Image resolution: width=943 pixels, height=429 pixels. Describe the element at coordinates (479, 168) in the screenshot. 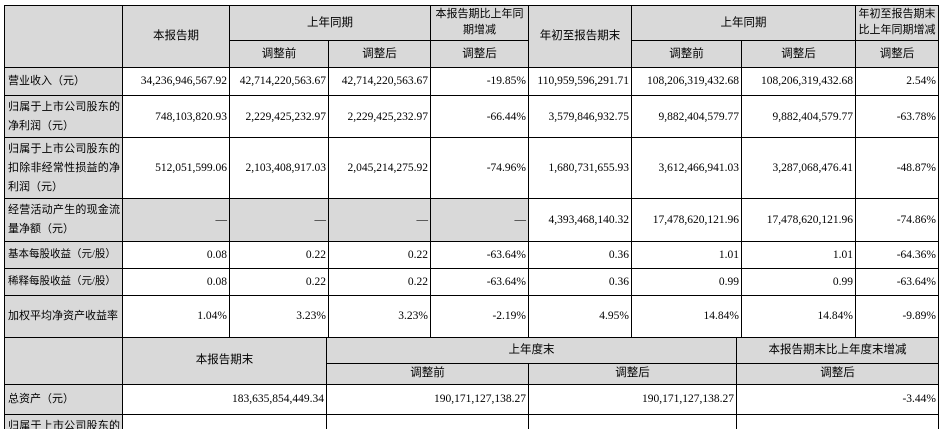

I see `value-cell: -74.96%` at that location.